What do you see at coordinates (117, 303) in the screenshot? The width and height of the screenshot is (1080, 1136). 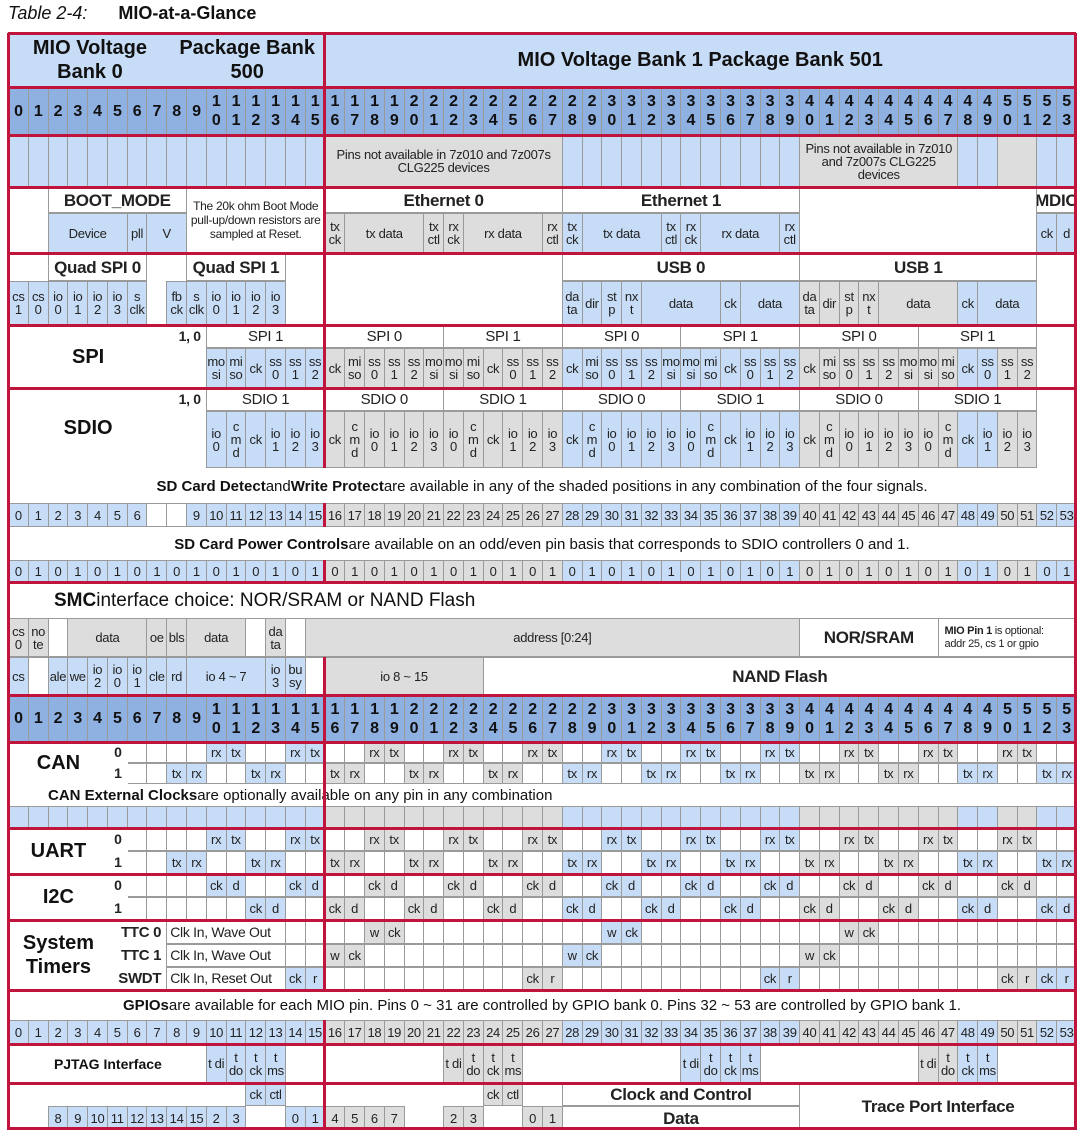 I see `sig2-cell: io 3` at bounding box center [117, 303].